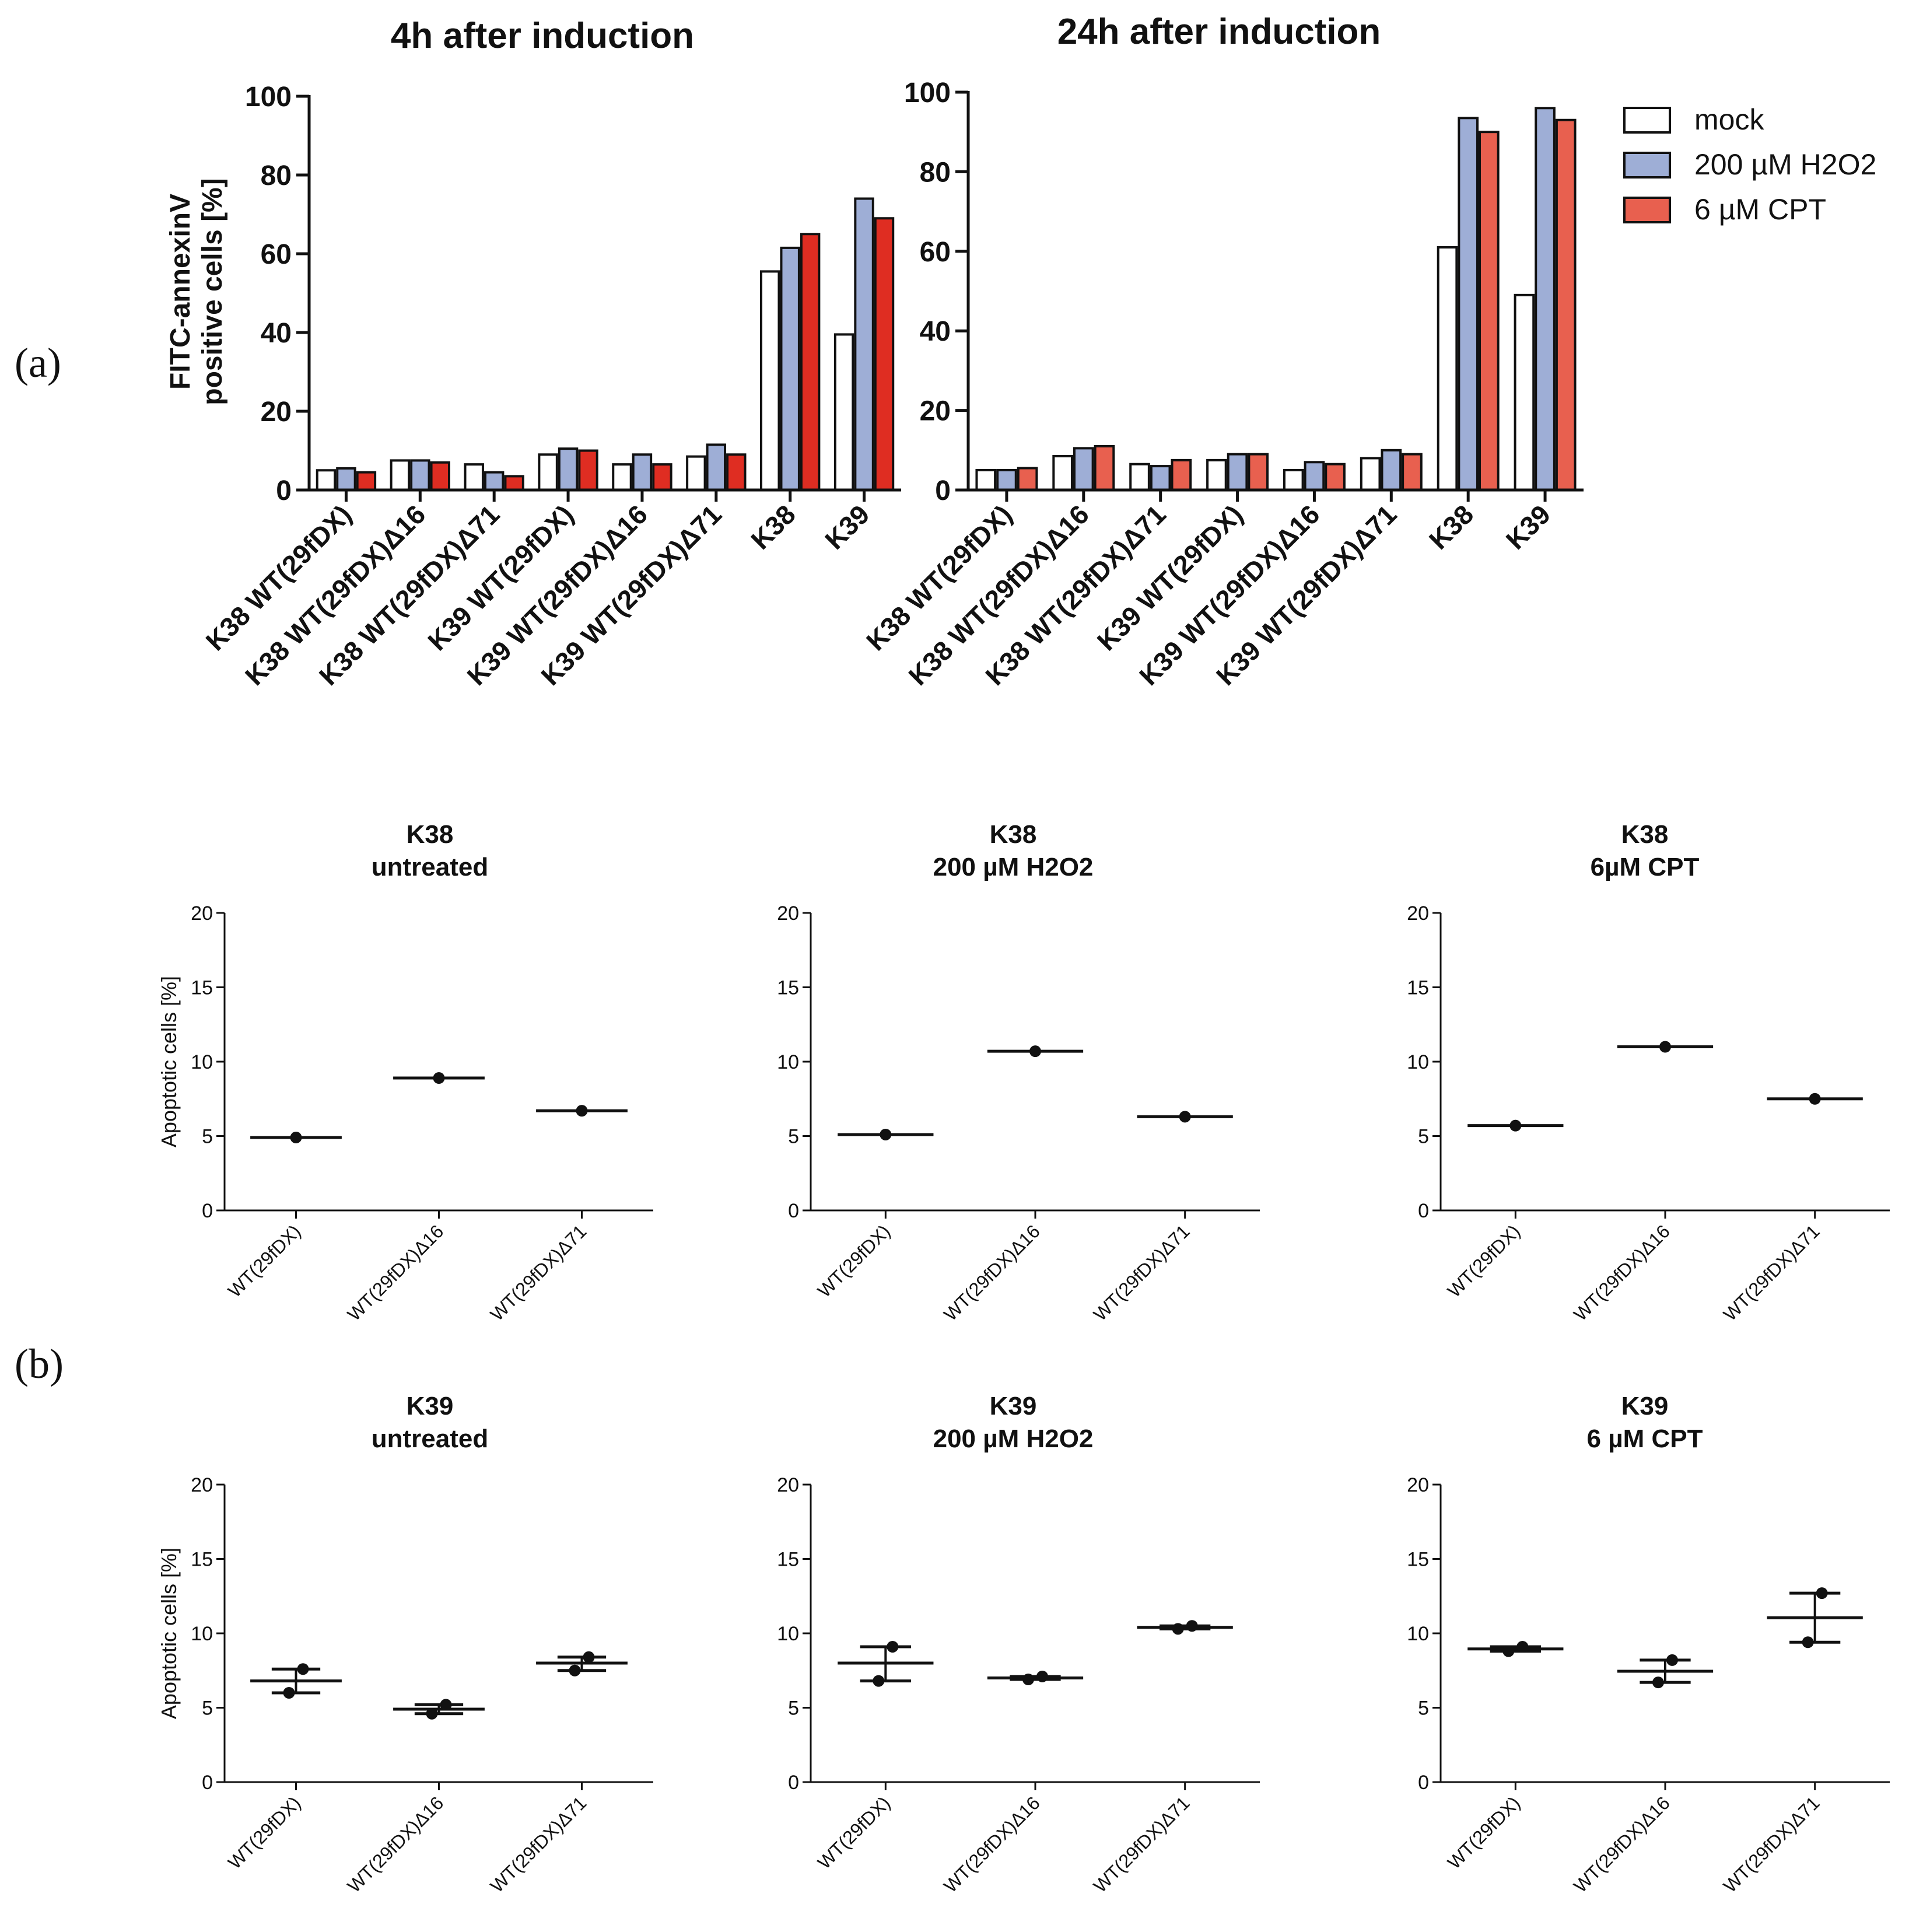  I want to click on y-axis-title-line1: FITC-annexinV, so click(181, 292).